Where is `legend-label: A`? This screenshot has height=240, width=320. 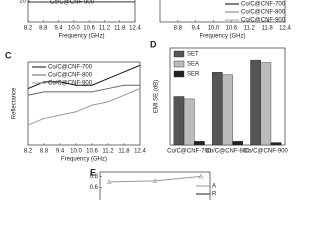 legend-label: A is located at coordinates (214, 187).